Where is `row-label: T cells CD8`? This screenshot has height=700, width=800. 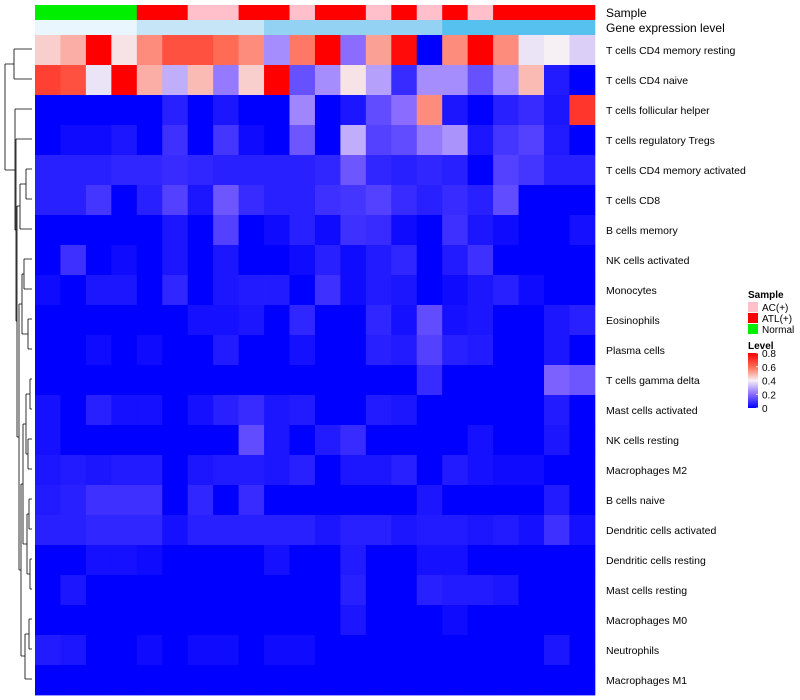
row-label: T cells CD8 is located at coordinates (633, 201).